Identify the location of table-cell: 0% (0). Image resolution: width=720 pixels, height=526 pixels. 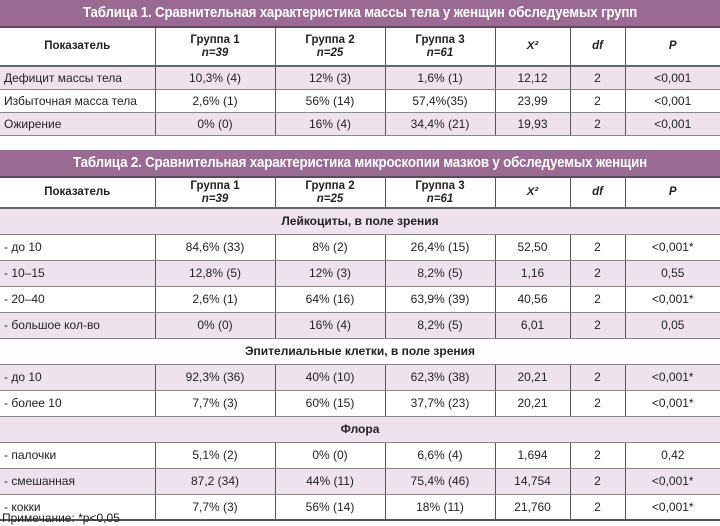
(329, 455).